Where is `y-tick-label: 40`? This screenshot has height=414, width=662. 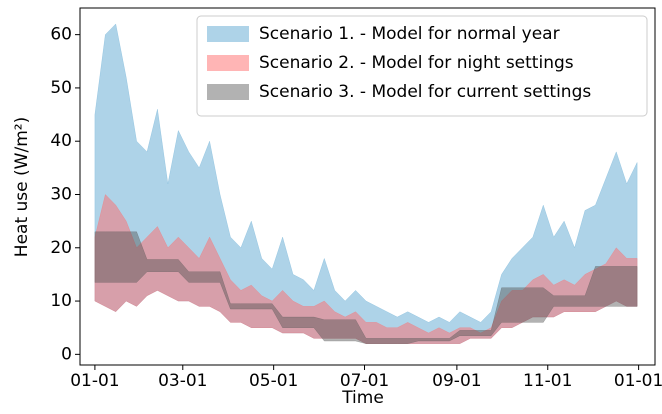 y-tick-label: 40 is located at coordinates (61, 141).